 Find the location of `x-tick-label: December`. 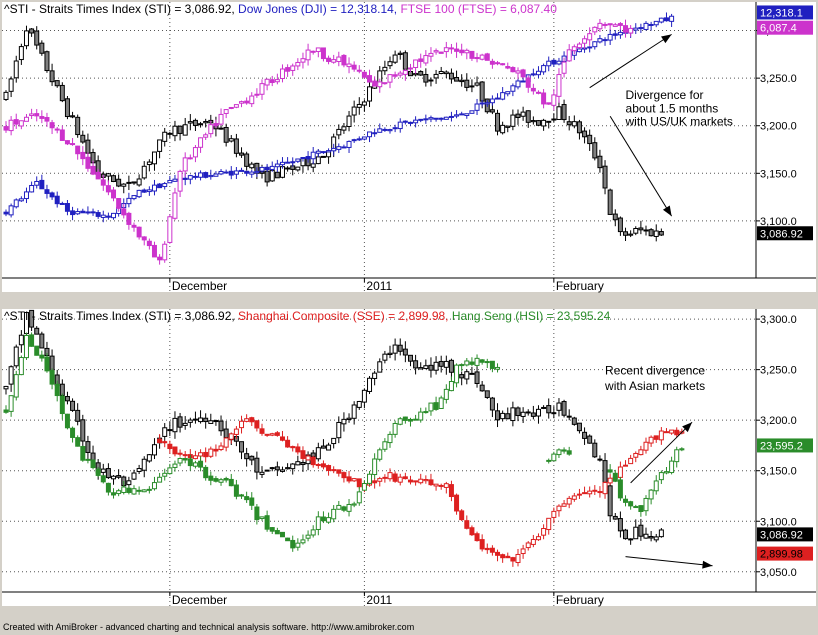

x-tick-label: December is located at coordinates (199, 600).